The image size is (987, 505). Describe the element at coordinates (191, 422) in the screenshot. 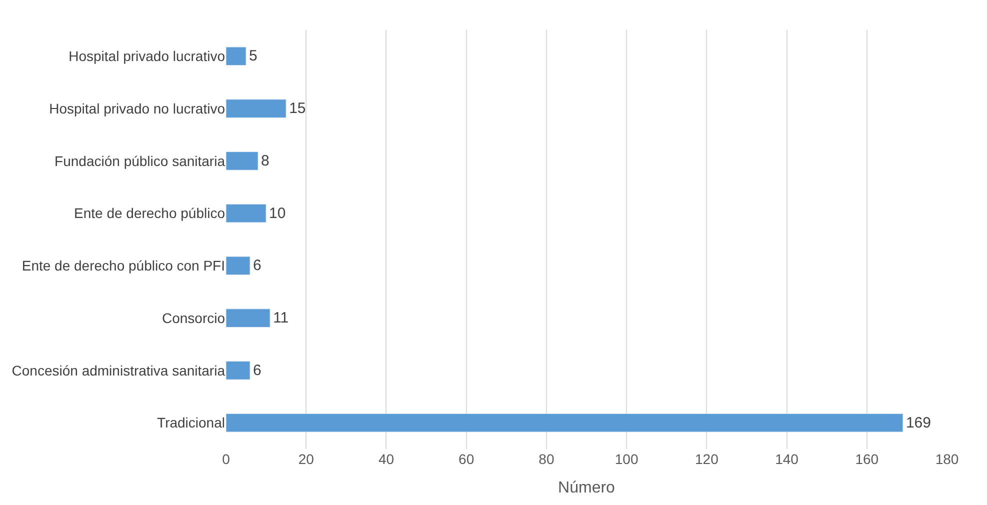

I see `y-tick-label: Tradicional` at that location.